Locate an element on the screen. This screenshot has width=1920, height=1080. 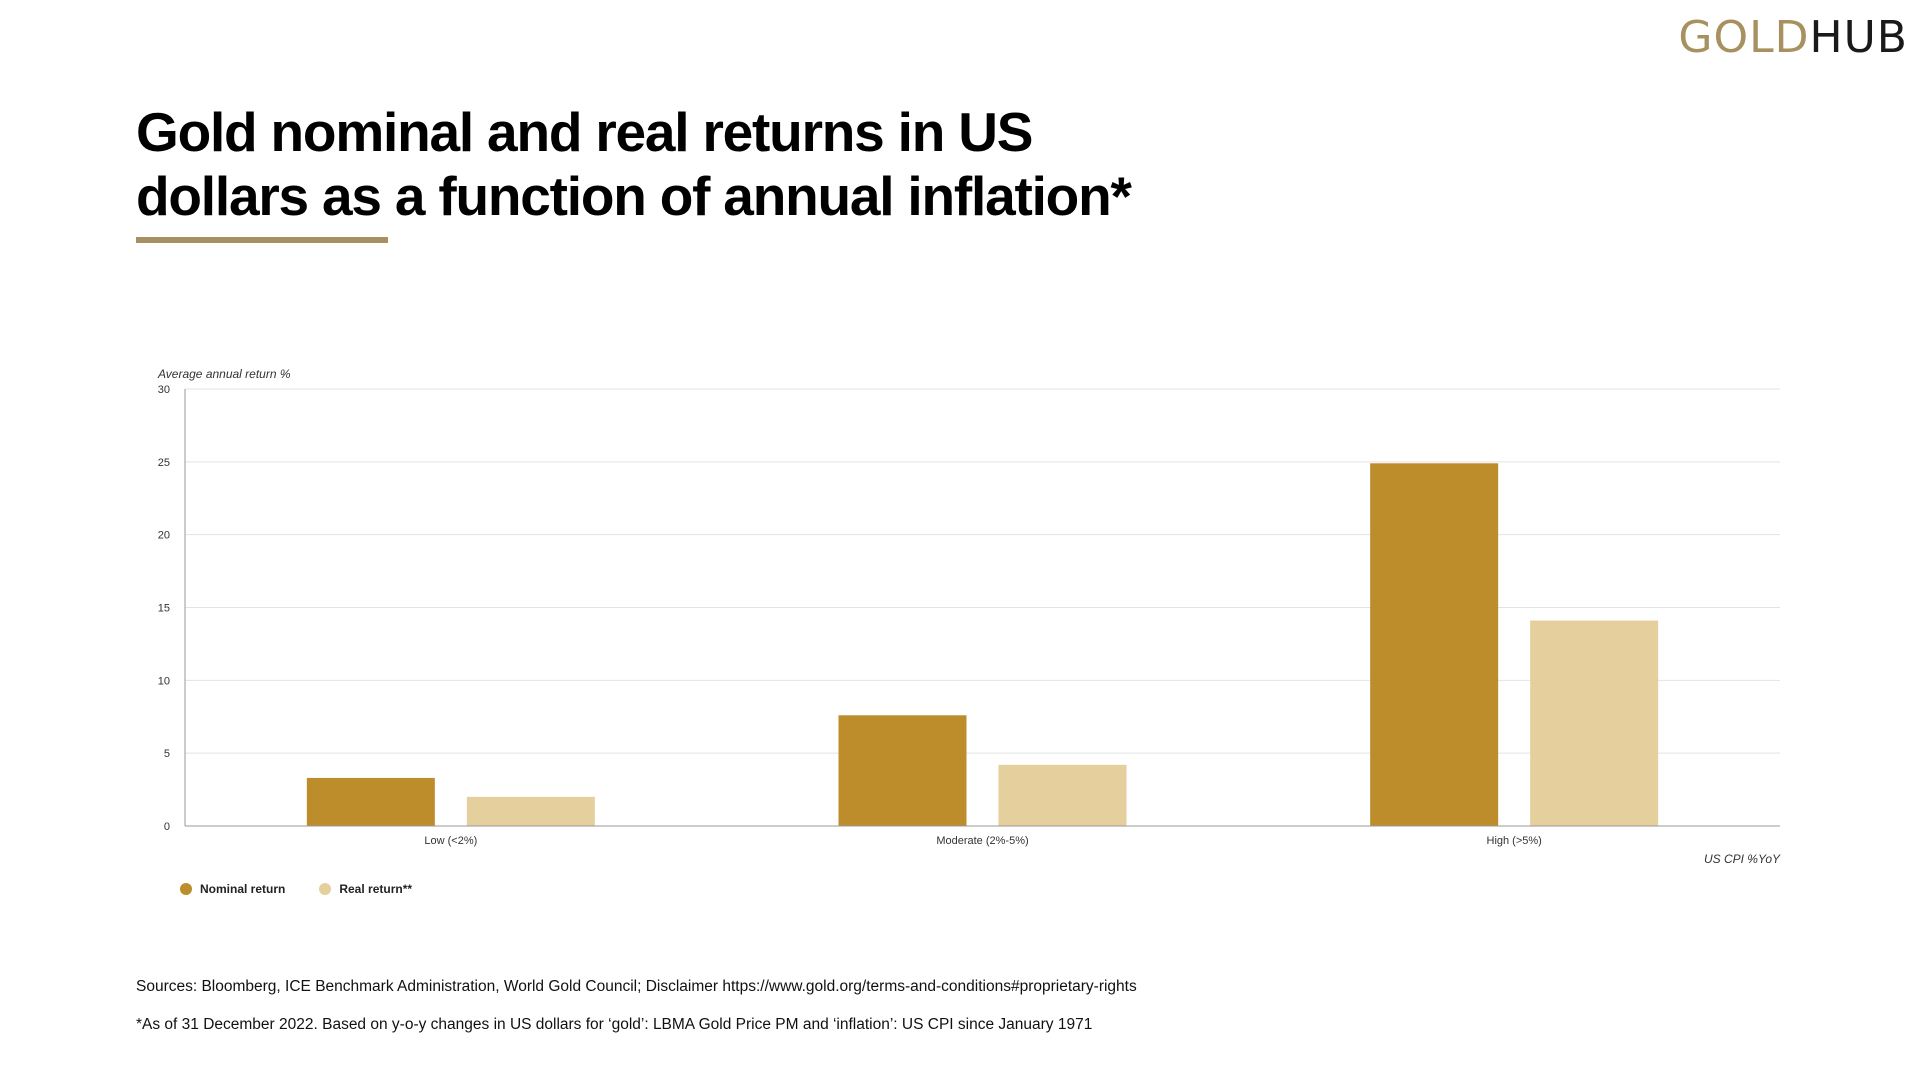
legend-item-real: Real return** is located at coordinates (365, 889).